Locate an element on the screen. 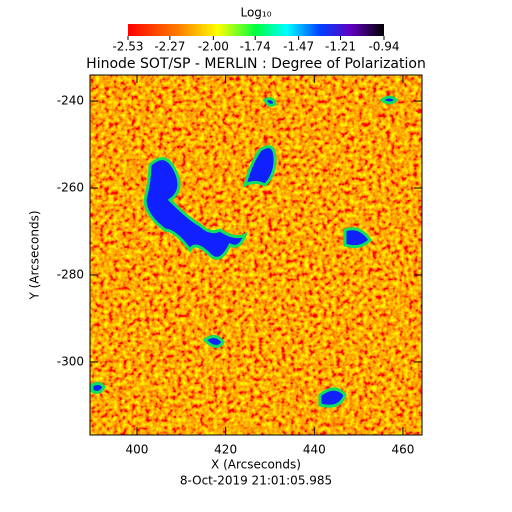 This screenshot has width=512, height=512. colorbar-tick-label: -2.53 is located at coordinates (127, 47).